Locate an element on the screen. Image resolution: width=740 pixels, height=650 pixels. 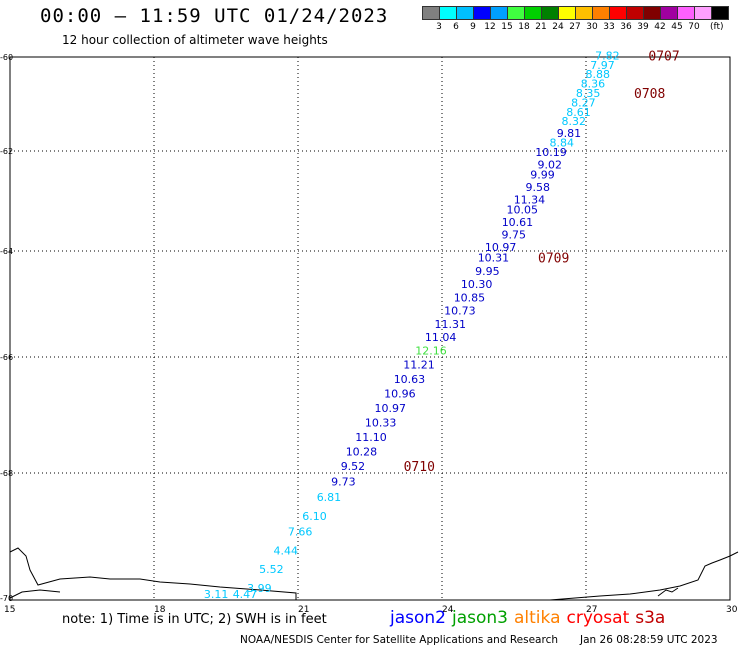
satellite-legend: jason2 jason3 altika cryosat s3a is located at coordinates (530, 618).